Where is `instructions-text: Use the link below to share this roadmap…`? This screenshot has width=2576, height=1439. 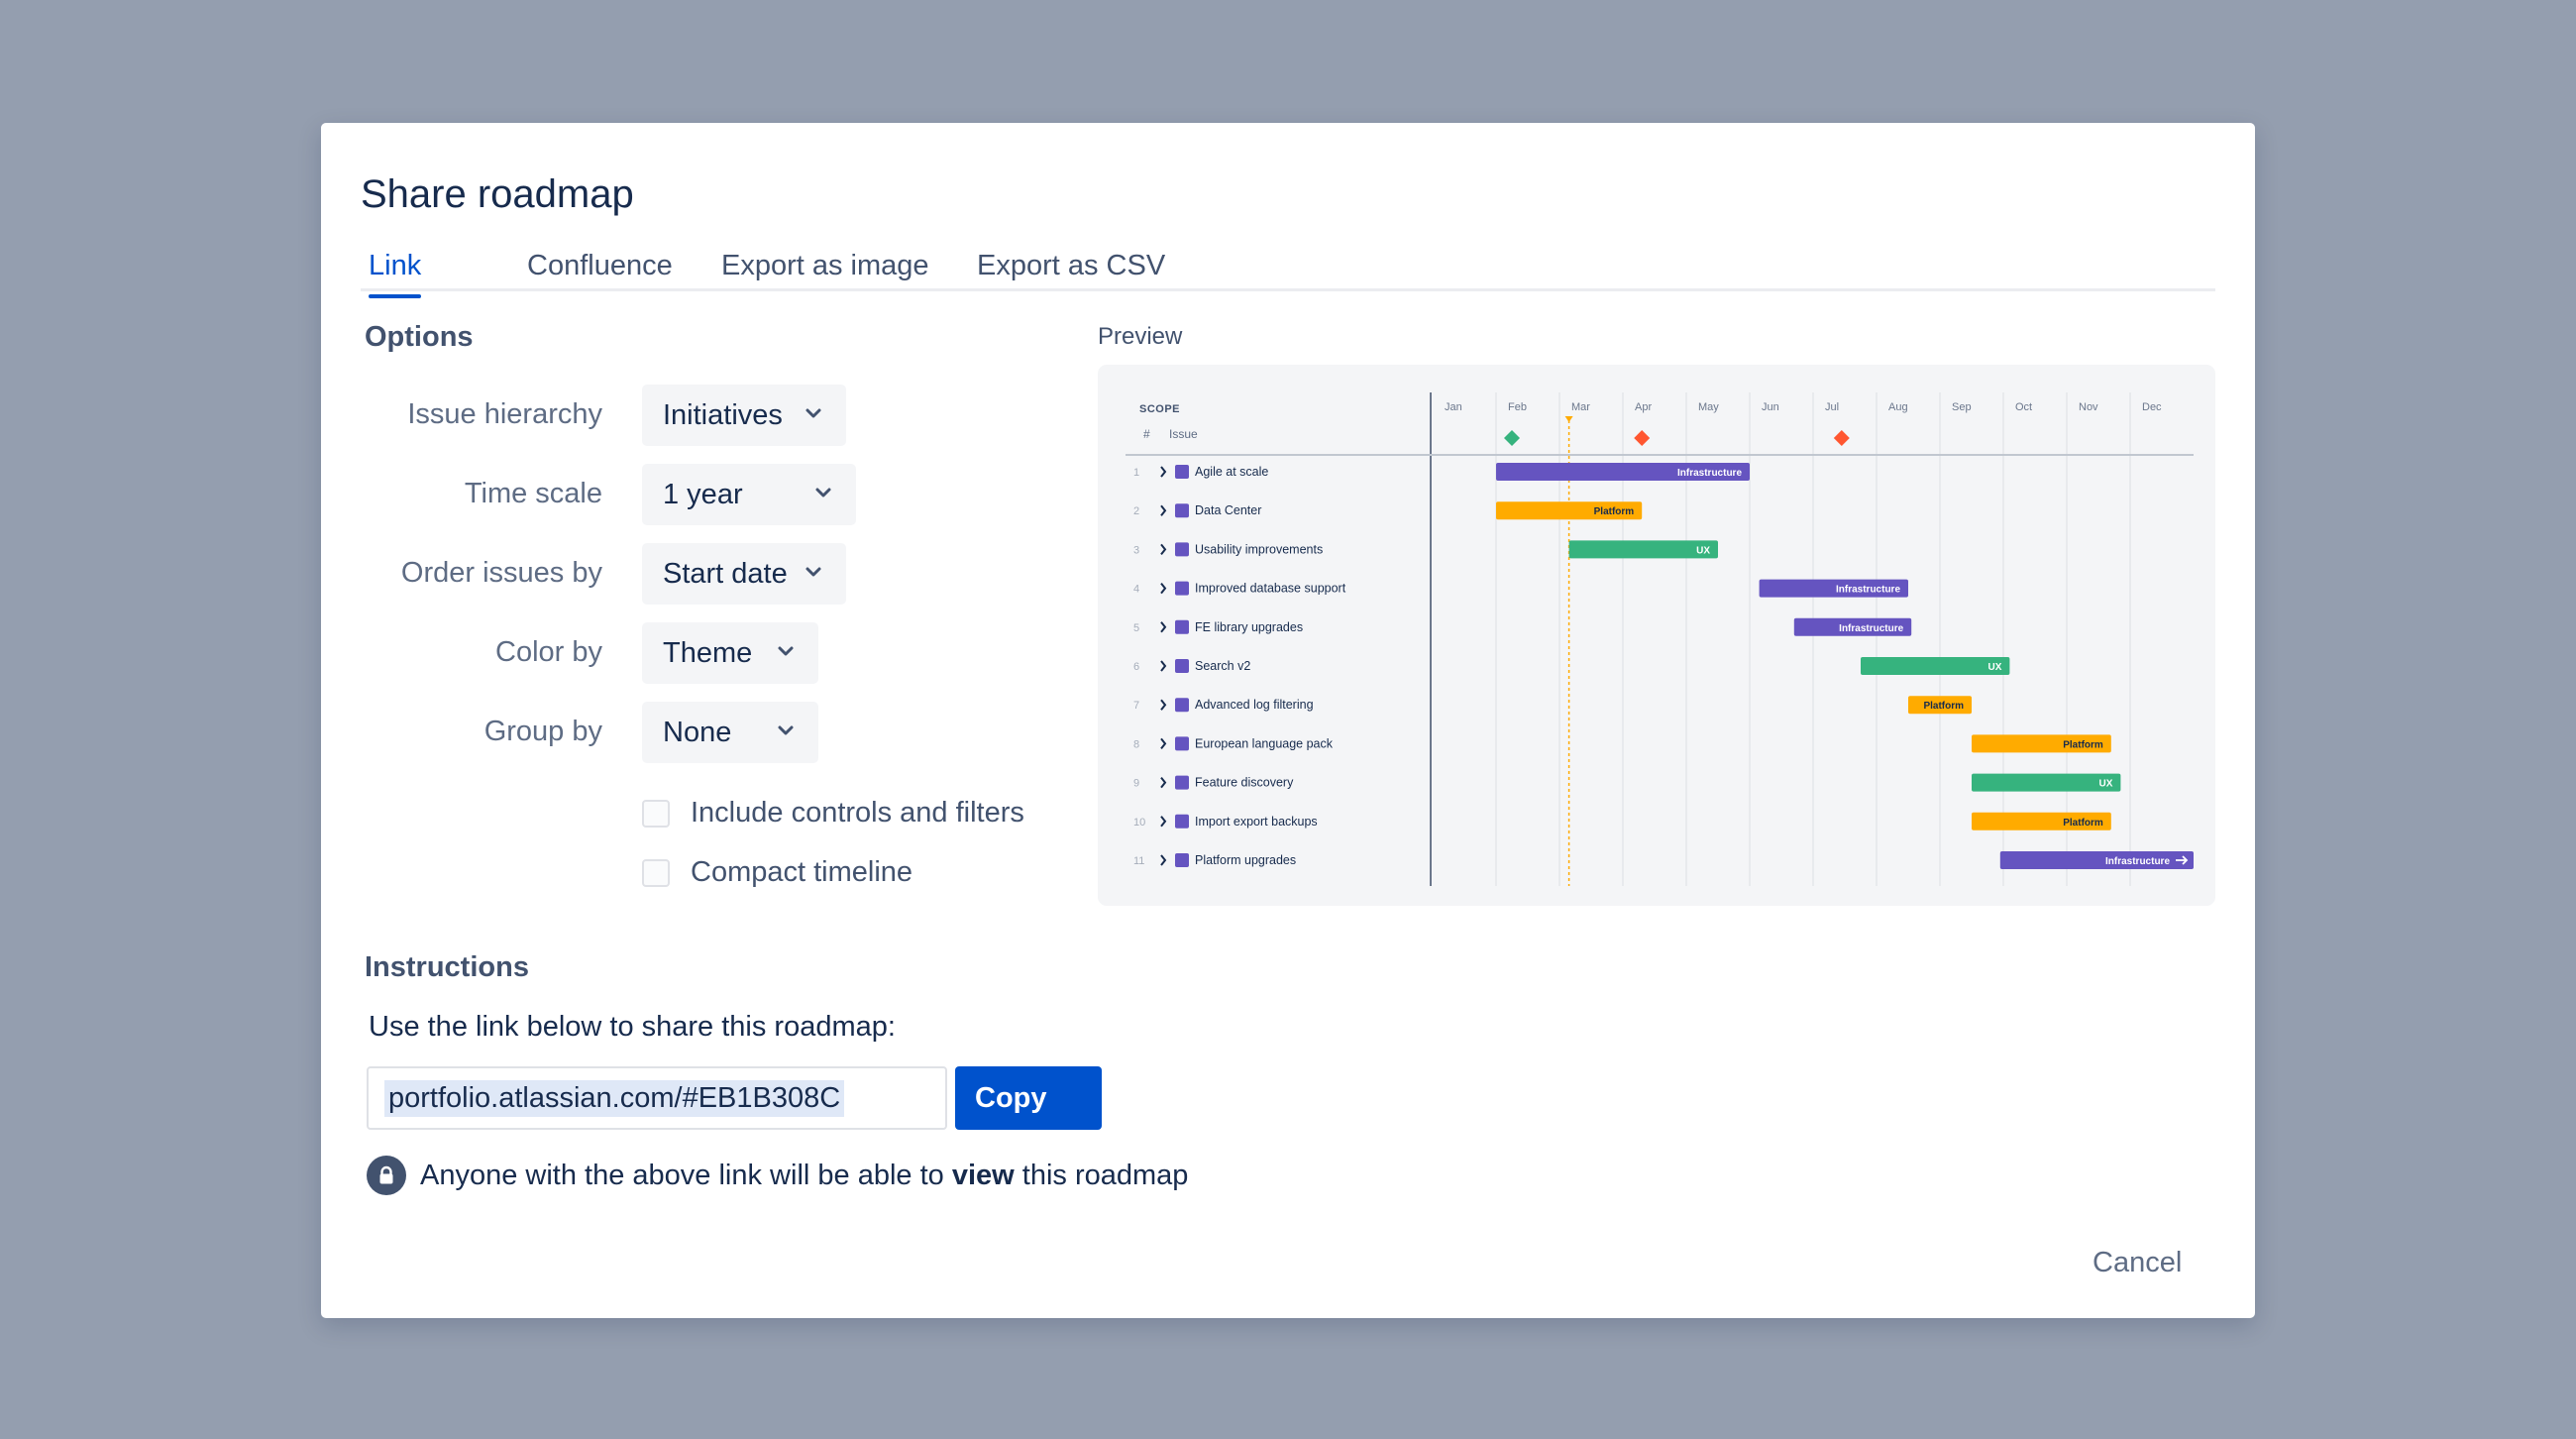 instructions-text: Use the link below to share this roadmap… is located at coordinates (633, 1027).